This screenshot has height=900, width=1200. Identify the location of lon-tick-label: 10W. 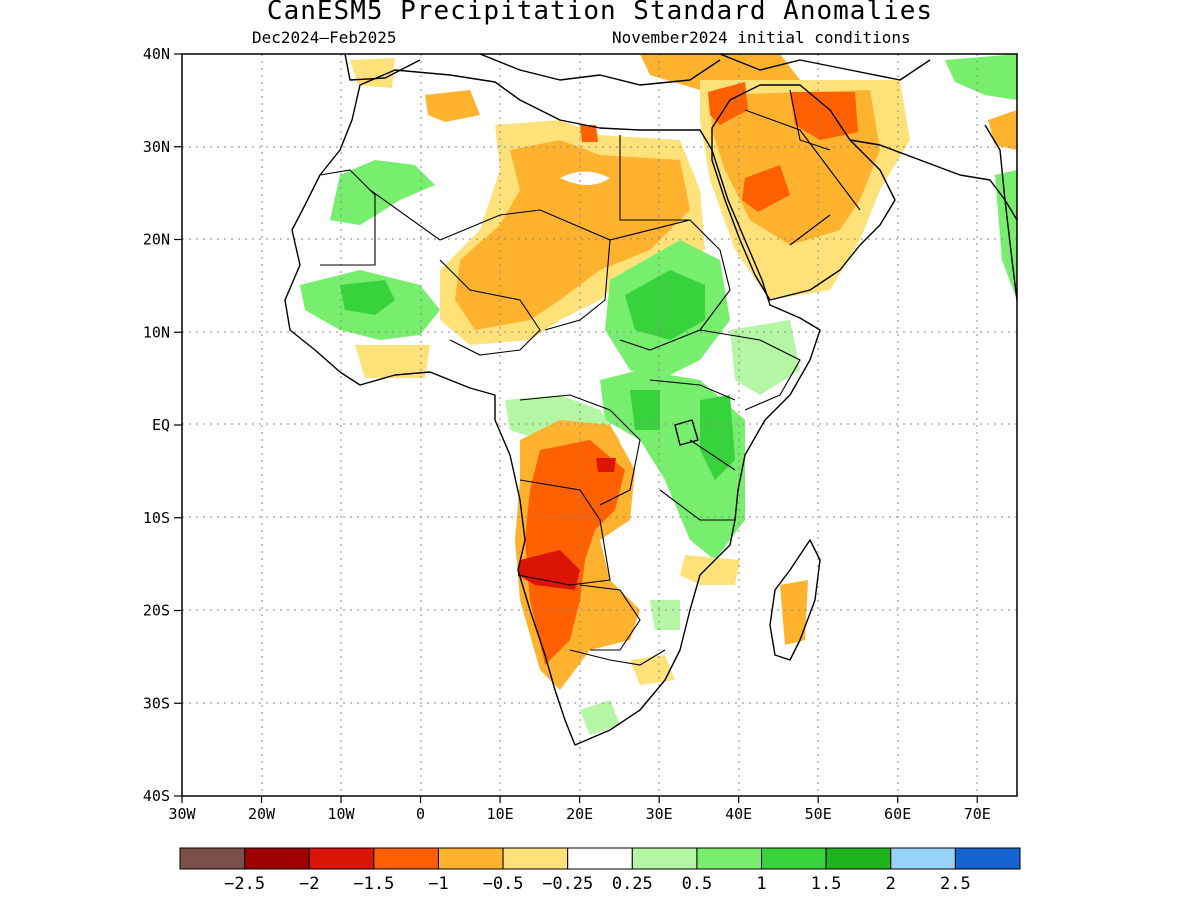
(342, 814).